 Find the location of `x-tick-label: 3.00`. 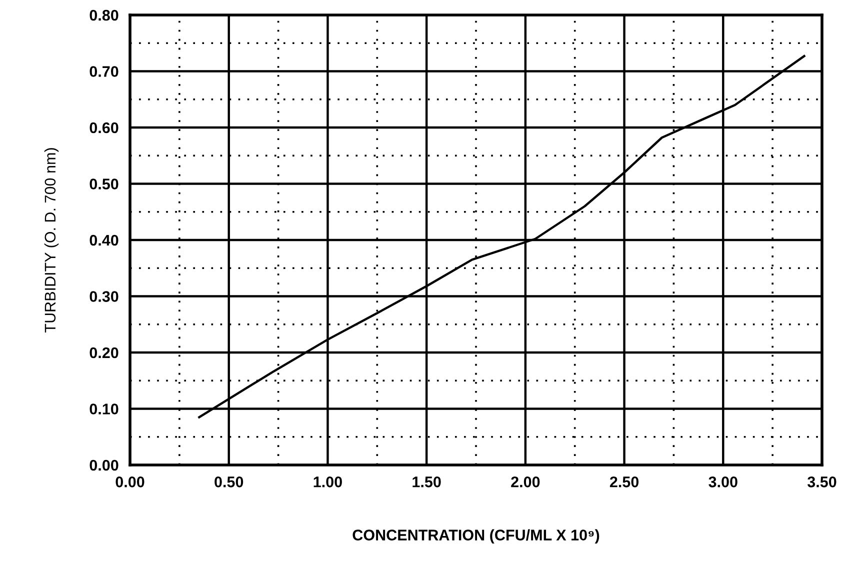

x-tick-label: 3.00 is located at coordinates (723, 482).